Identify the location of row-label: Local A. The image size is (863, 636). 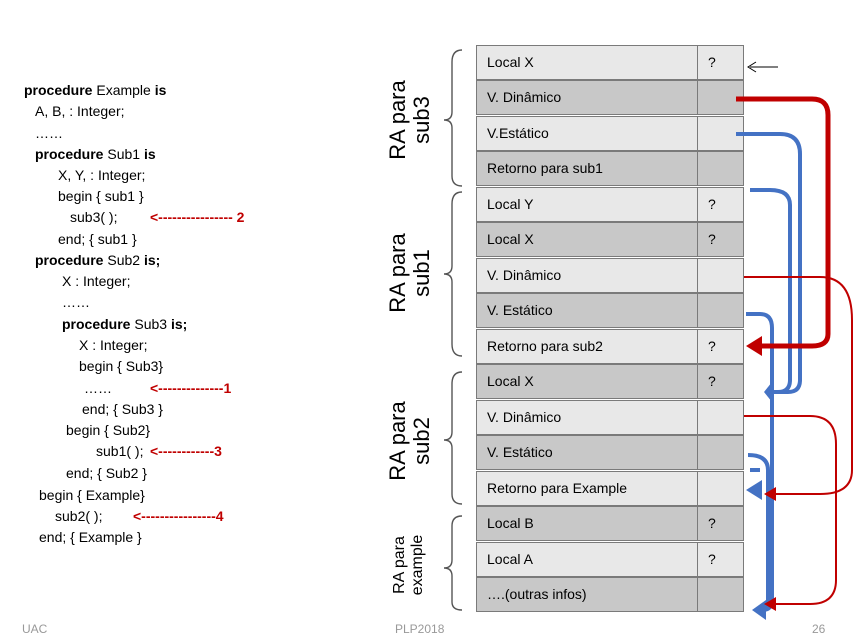
(510, 559).